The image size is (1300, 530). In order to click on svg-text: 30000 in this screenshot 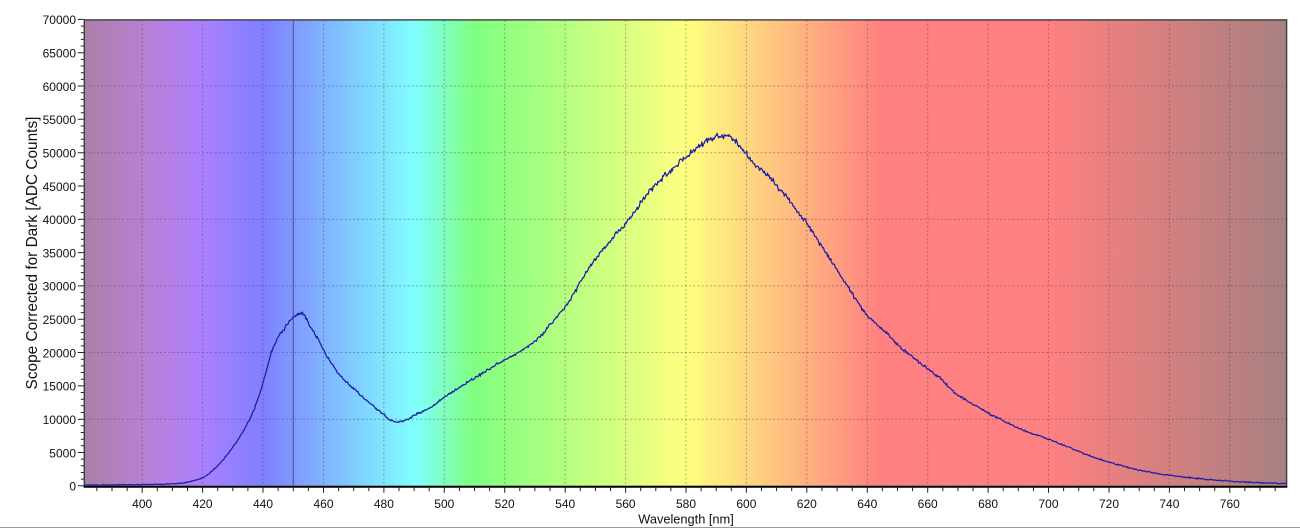, I will do `click(60, 287)`.